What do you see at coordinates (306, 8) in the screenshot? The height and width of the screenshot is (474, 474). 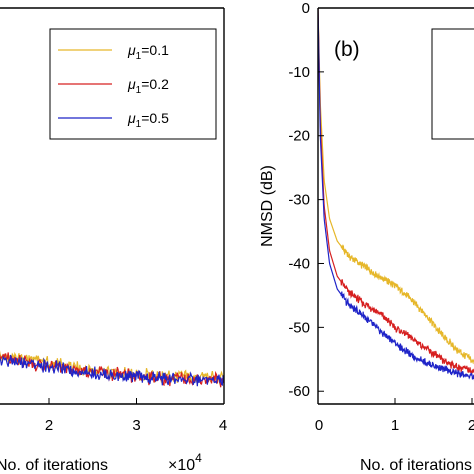 I see `panel-b-y-tick-label: 0` at bounding box center [306, 8].